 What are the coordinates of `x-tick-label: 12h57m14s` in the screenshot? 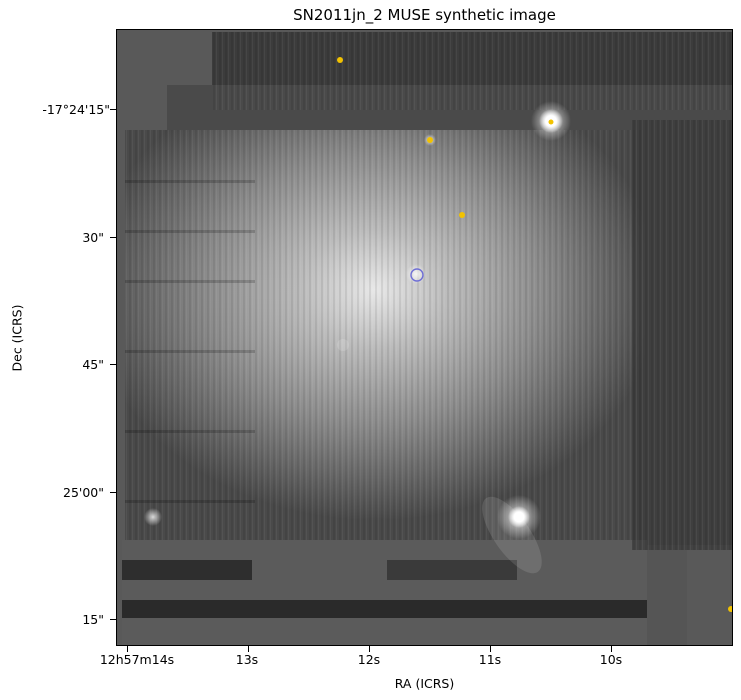 It's located at (137, 659).